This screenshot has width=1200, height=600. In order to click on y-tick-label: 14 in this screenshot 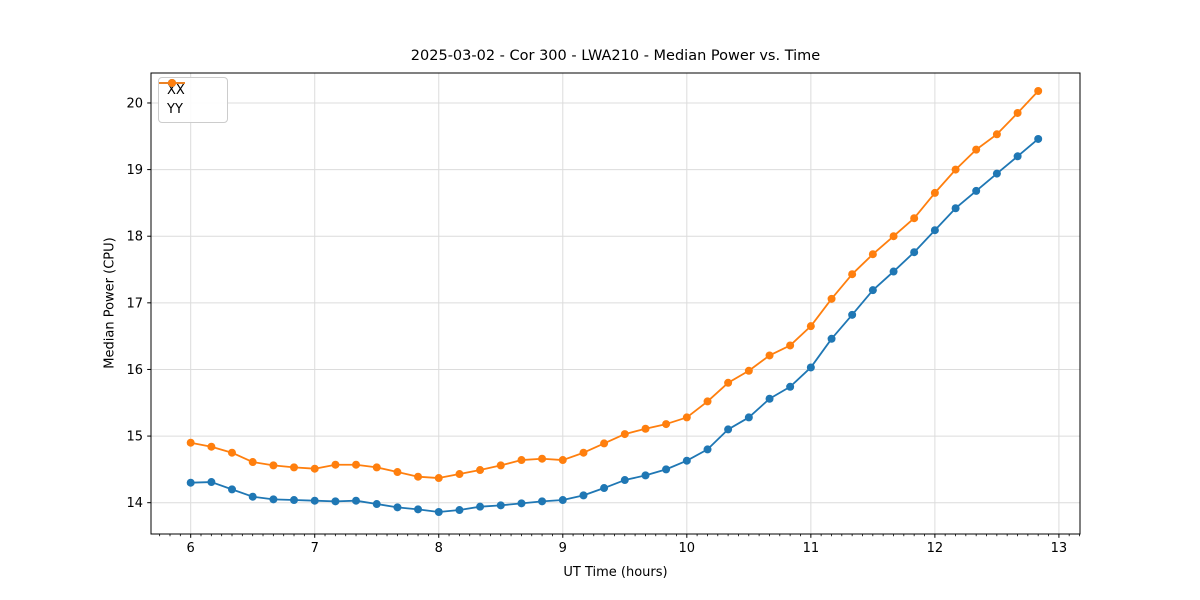, I will do `click(134, 503)`.